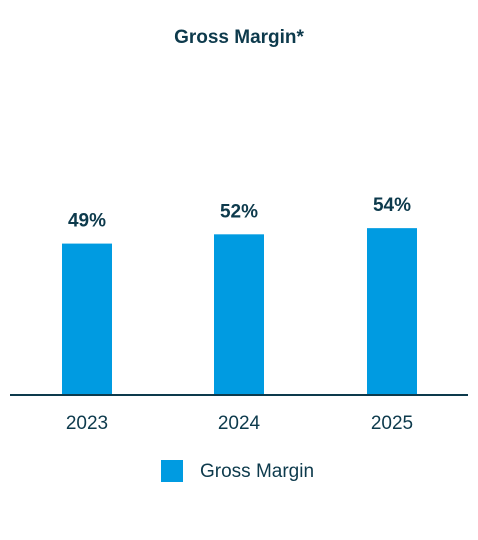 The width and height of the screenshot is (478, 540). What do you see at coordinates (392, 205) in the screenshot?
I see `data-label: 54%` at bounding box center [392, 205].